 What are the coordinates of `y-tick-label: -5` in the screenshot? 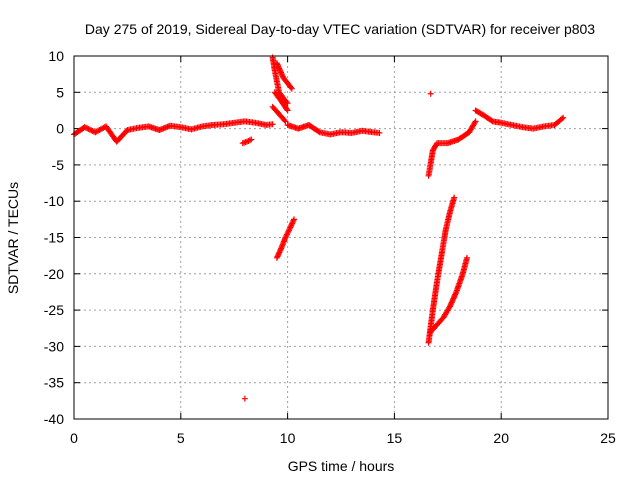 It's located at (58, 165).